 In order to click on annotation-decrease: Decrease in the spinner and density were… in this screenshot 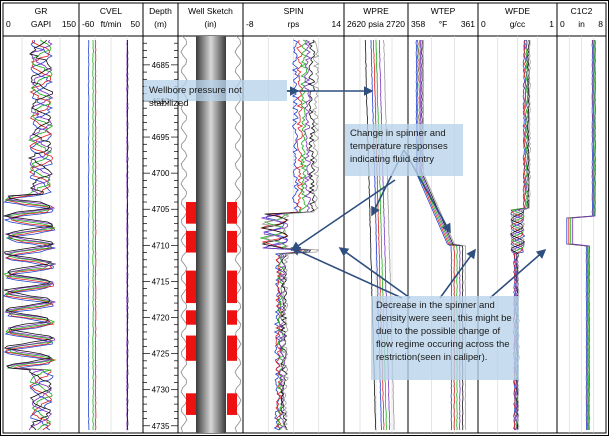, I will do `click(445, 338)`.